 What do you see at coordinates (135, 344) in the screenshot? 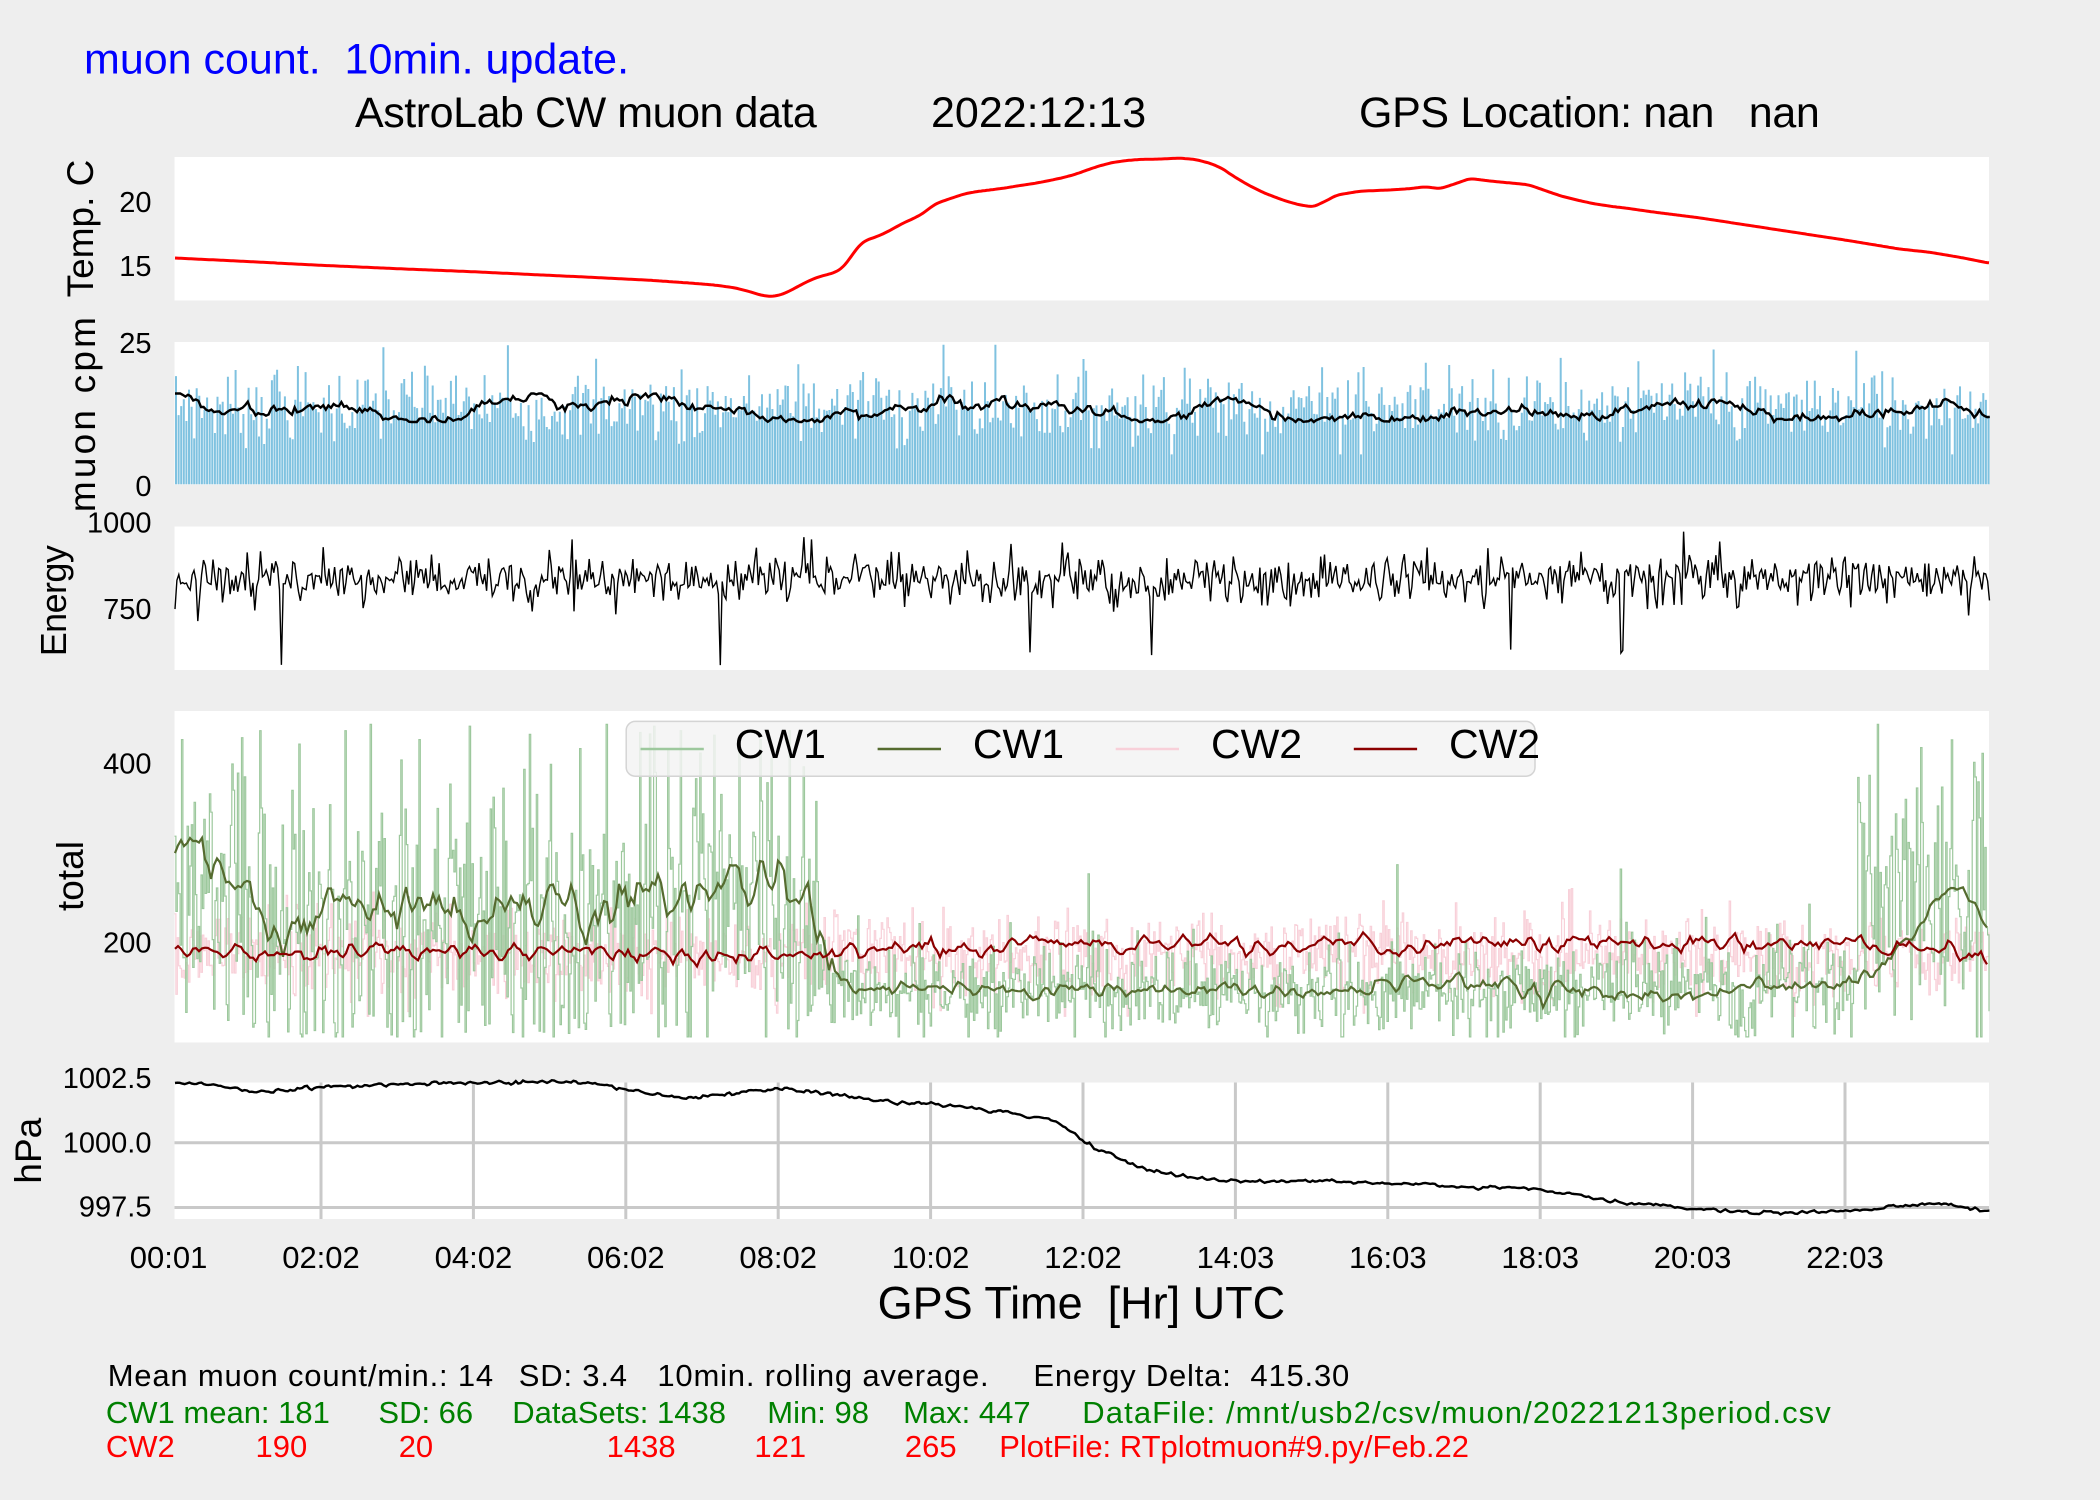
I see `svg-text: 25` at bounding box center [135, 344].